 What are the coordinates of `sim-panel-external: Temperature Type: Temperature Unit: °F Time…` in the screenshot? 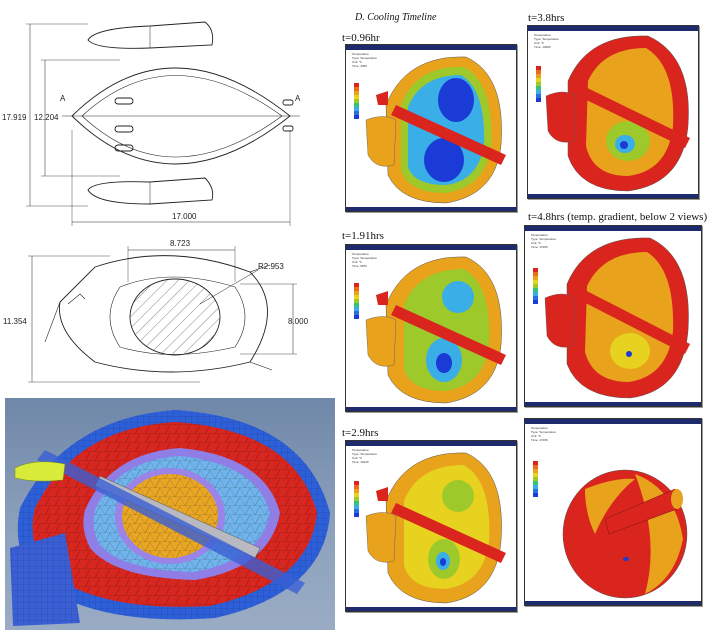 It's located at (613, 512).